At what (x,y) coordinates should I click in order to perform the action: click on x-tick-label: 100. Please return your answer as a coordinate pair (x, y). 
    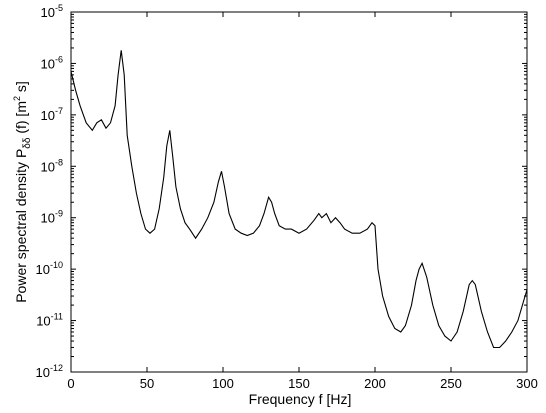
    Looking at the image, I should click on (223, 383).